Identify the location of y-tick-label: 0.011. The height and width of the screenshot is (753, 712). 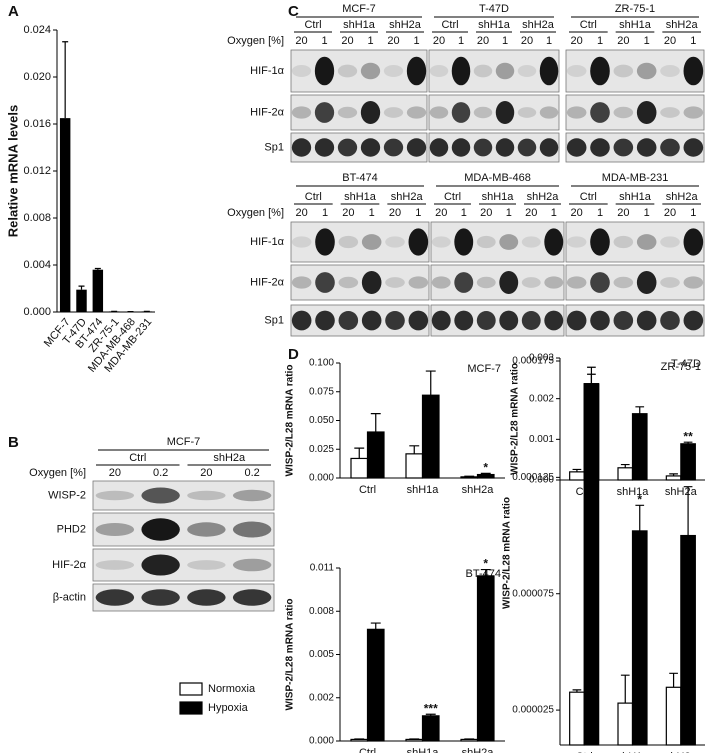
(322, 568).